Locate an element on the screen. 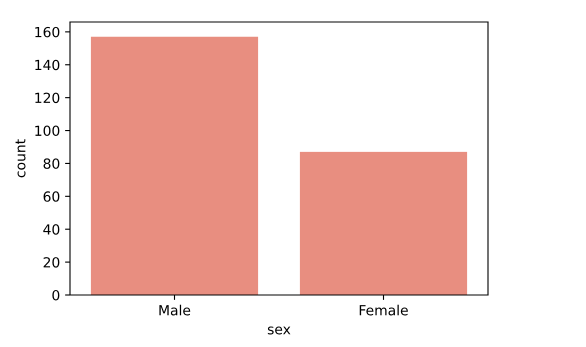 The width and height of the screenshot is (586, 347). y-tick-label: 160 is located at coordinates (47, 32).